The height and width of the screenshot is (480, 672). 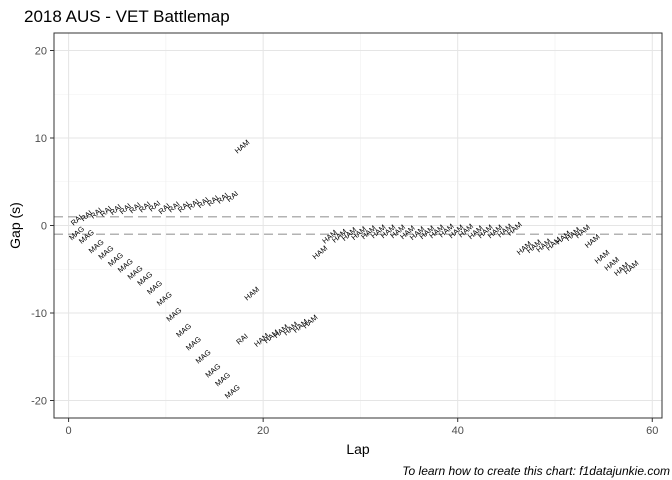 I want to click on x-tick-label: 0, so click(x=69, y=431).